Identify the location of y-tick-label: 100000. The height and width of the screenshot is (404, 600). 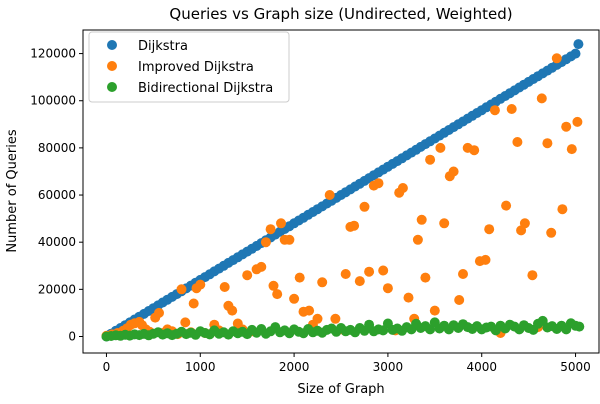
(53, 101).